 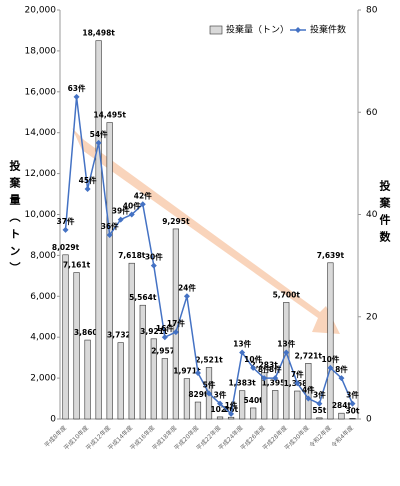 What do you see at coordinates (220, 395) in the screenshot?
I see `line-value-label: 3件` at bounding box center [220, 395].